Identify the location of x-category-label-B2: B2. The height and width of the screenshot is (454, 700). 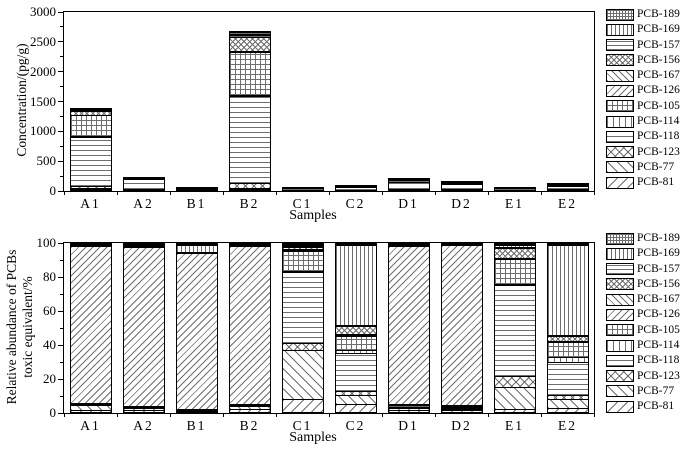
(249, 203).